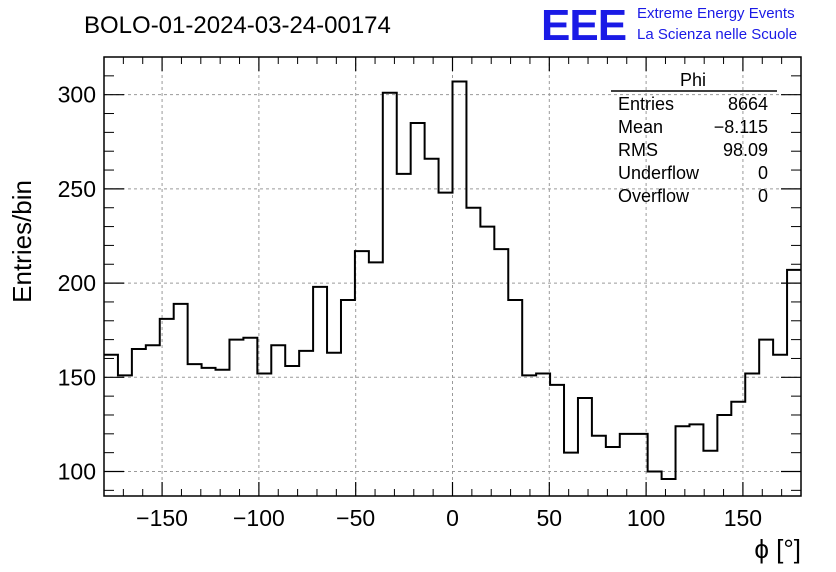  I want to click on stats-mean-value: −8.115, so click(741, 127).